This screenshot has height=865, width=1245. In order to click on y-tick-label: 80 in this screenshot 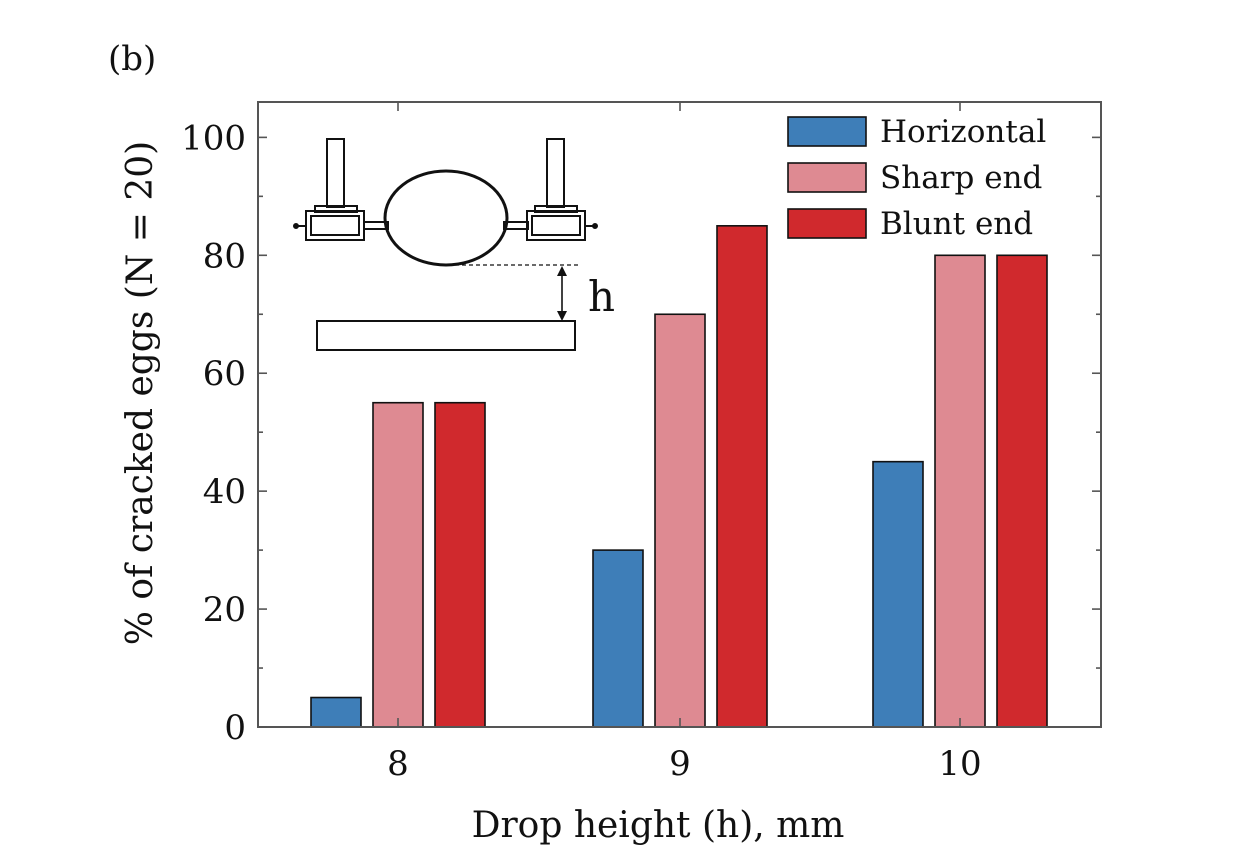, I will do `click(224, 256)`.